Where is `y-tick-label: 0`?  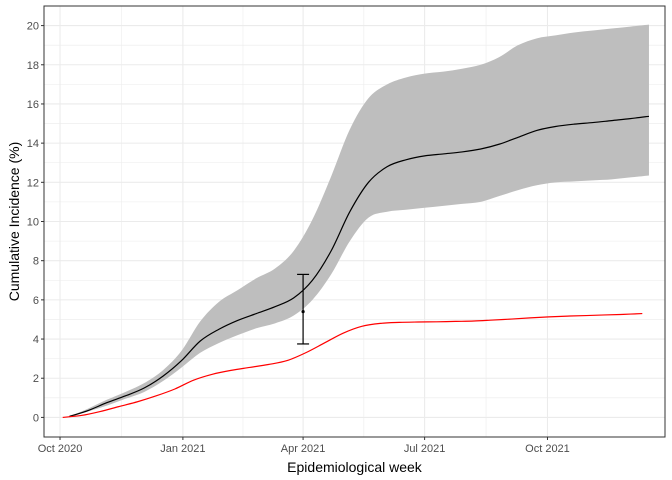
y-tick-label: 0 is located at coordinates (36, 418).